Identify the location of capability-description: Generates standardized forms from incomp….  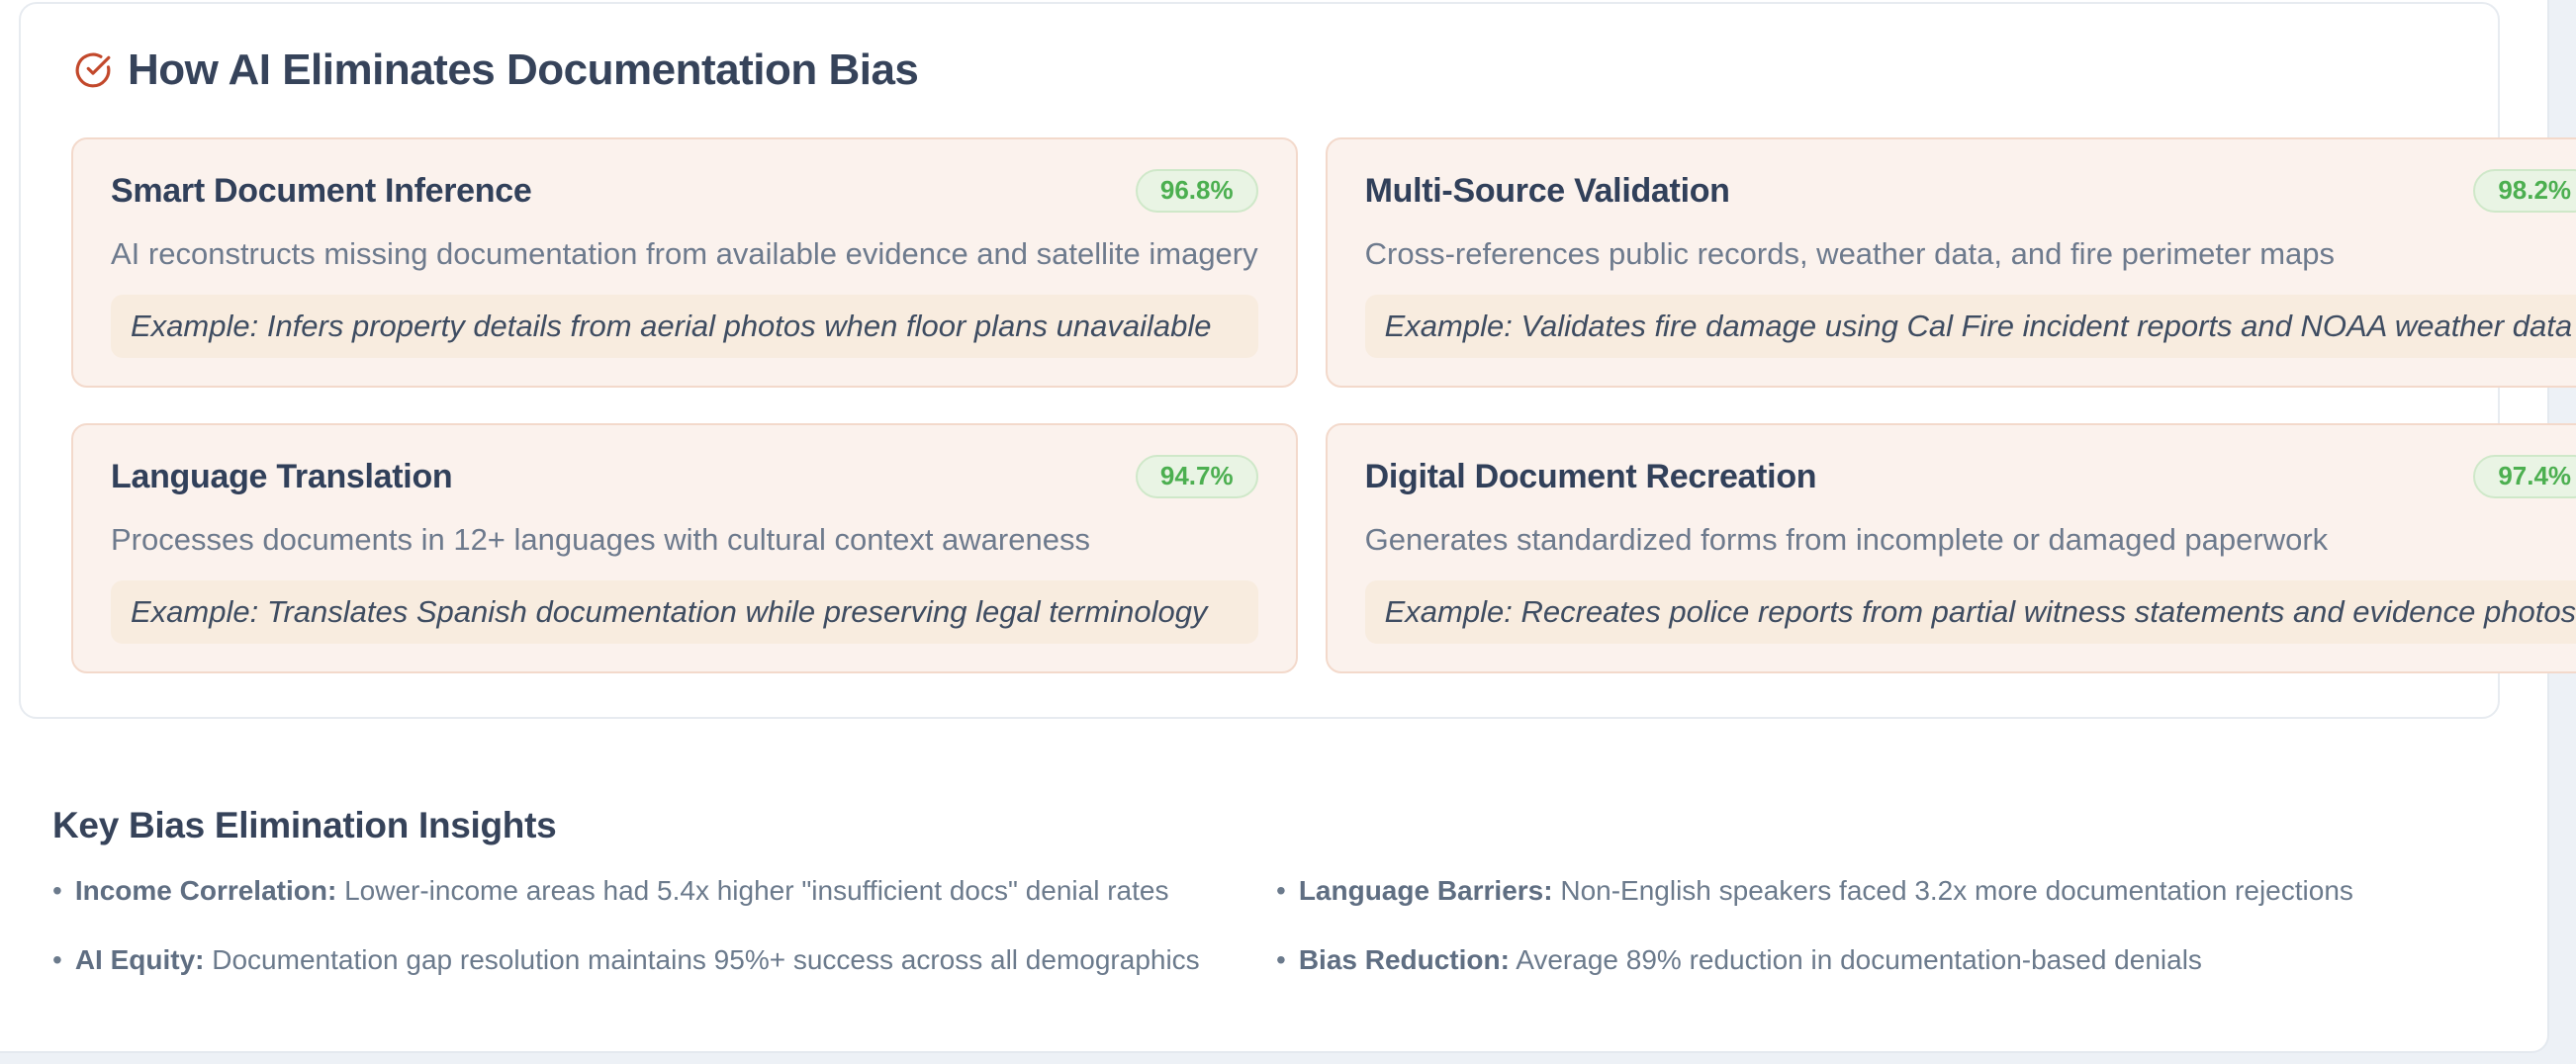
(1847, 539).